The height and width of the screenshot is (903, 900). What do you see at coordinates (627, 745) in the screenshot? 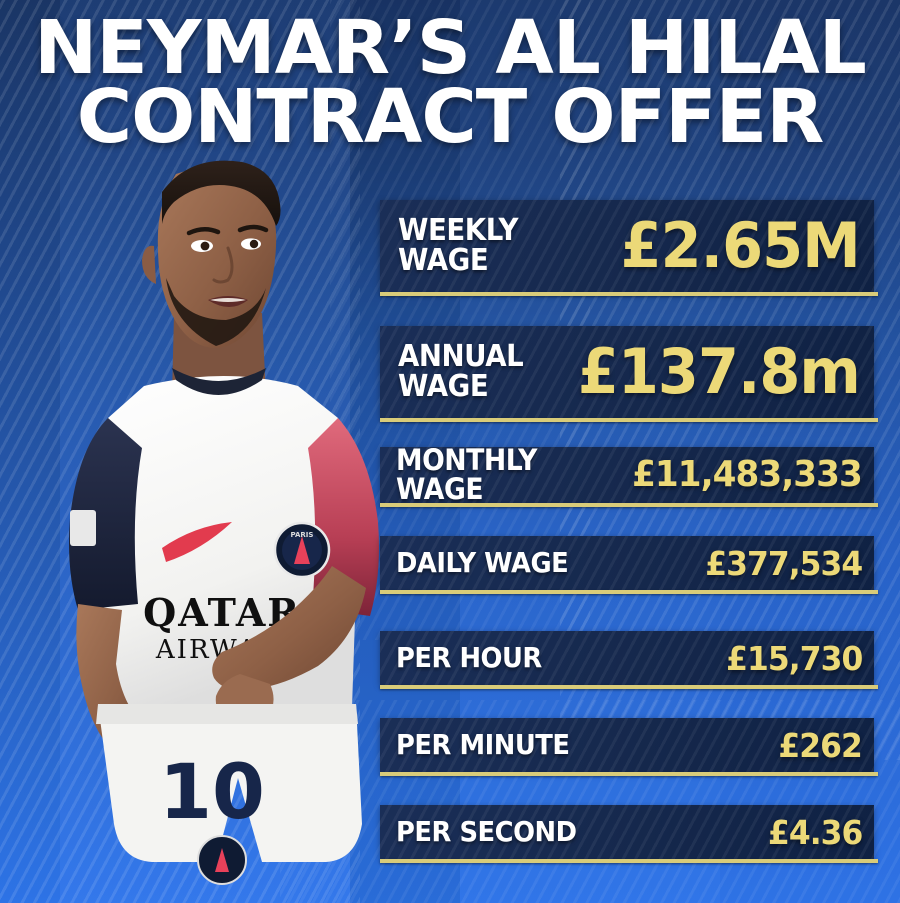
I see `stat-row-per-minute: PER MINUTE £262` at bounding box center [627, 745].